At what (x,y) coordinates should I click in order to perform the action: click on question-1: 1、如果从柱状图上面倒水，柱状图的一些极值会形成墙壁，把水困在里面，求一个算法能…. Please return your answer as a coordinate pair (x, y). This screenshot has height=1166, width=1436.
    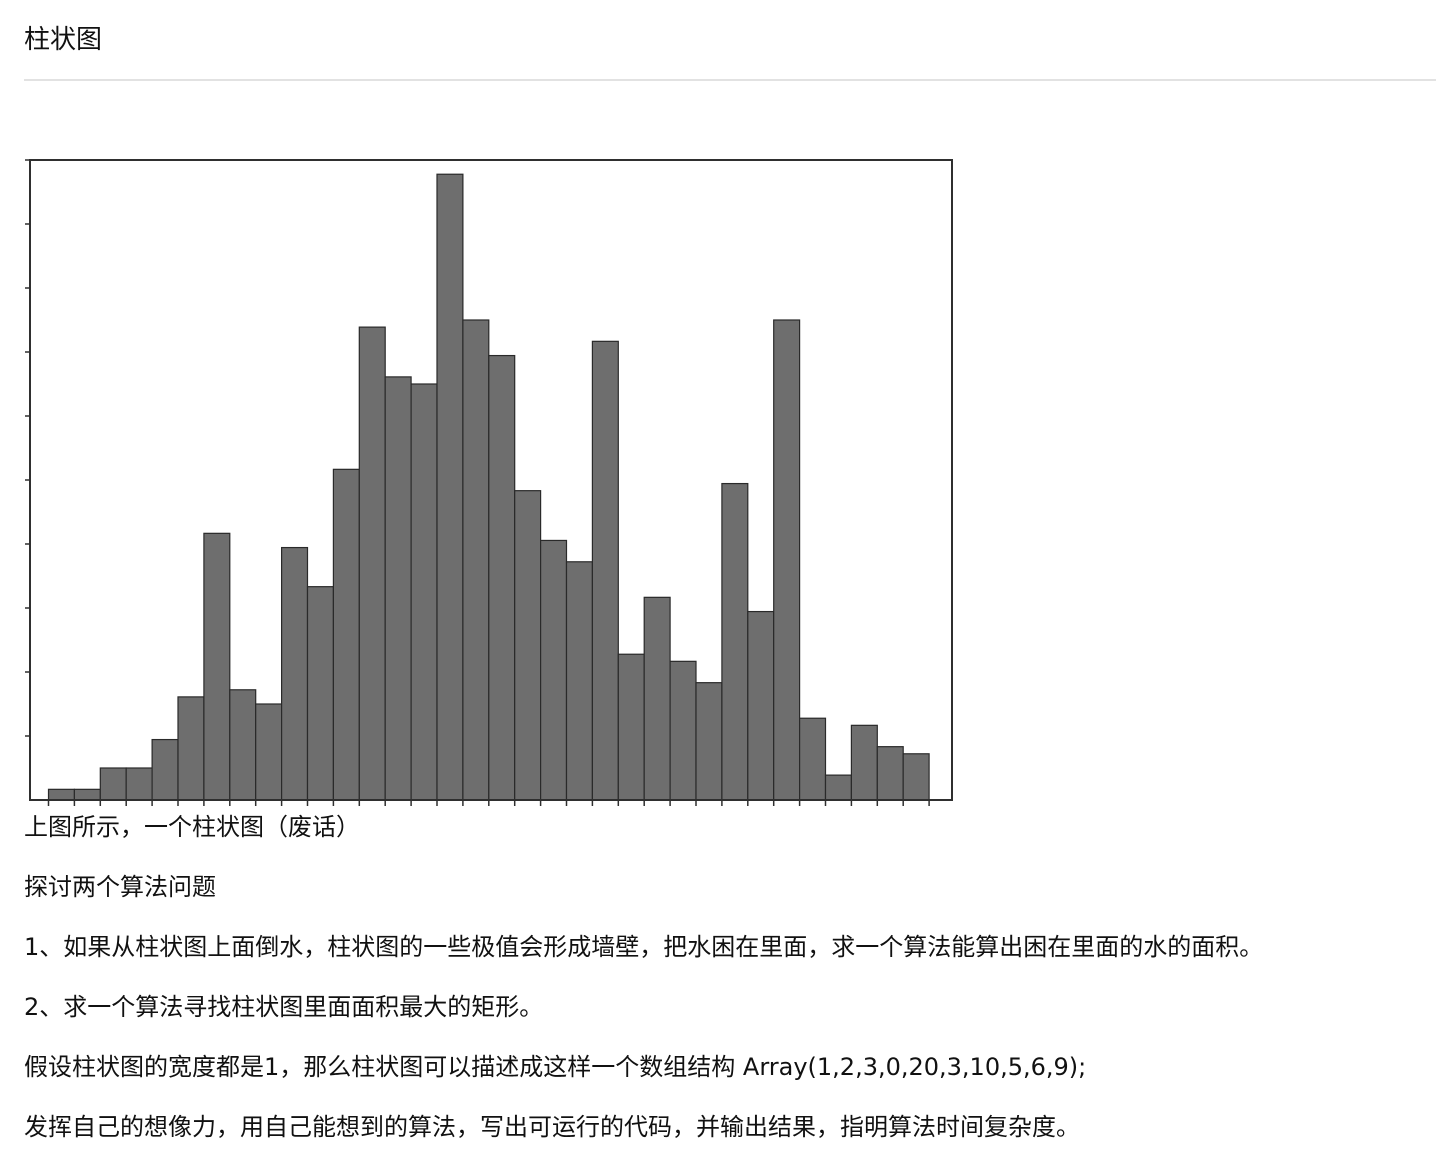
    Looking at the image, I should click on (644, 947).